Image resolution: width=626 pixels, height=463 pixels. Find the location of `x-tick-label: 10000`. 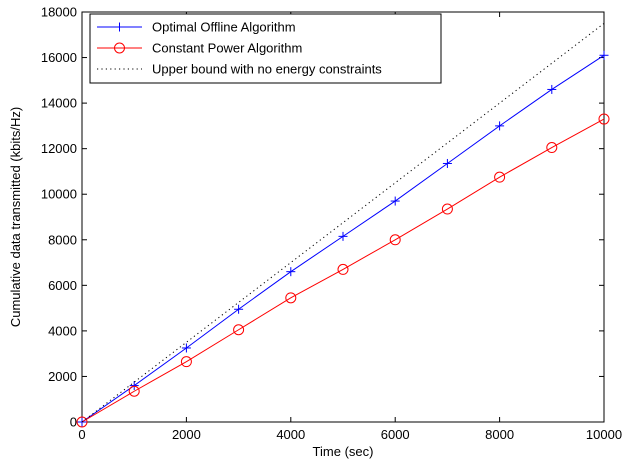

x-tick-label: 10000 is located at coordinates (604, 434).